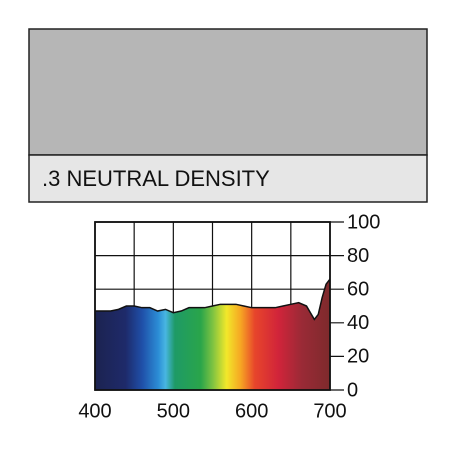 The image size is (458, 463). I want to click on y-tick-label: 20, so click(358, 357).